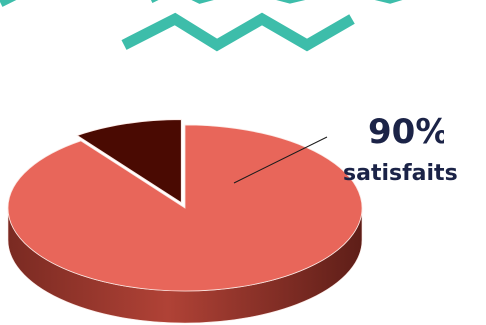 This screenshot has height=325, width=486. I want to click on zigzag-decoration-top, so click(8, 3).